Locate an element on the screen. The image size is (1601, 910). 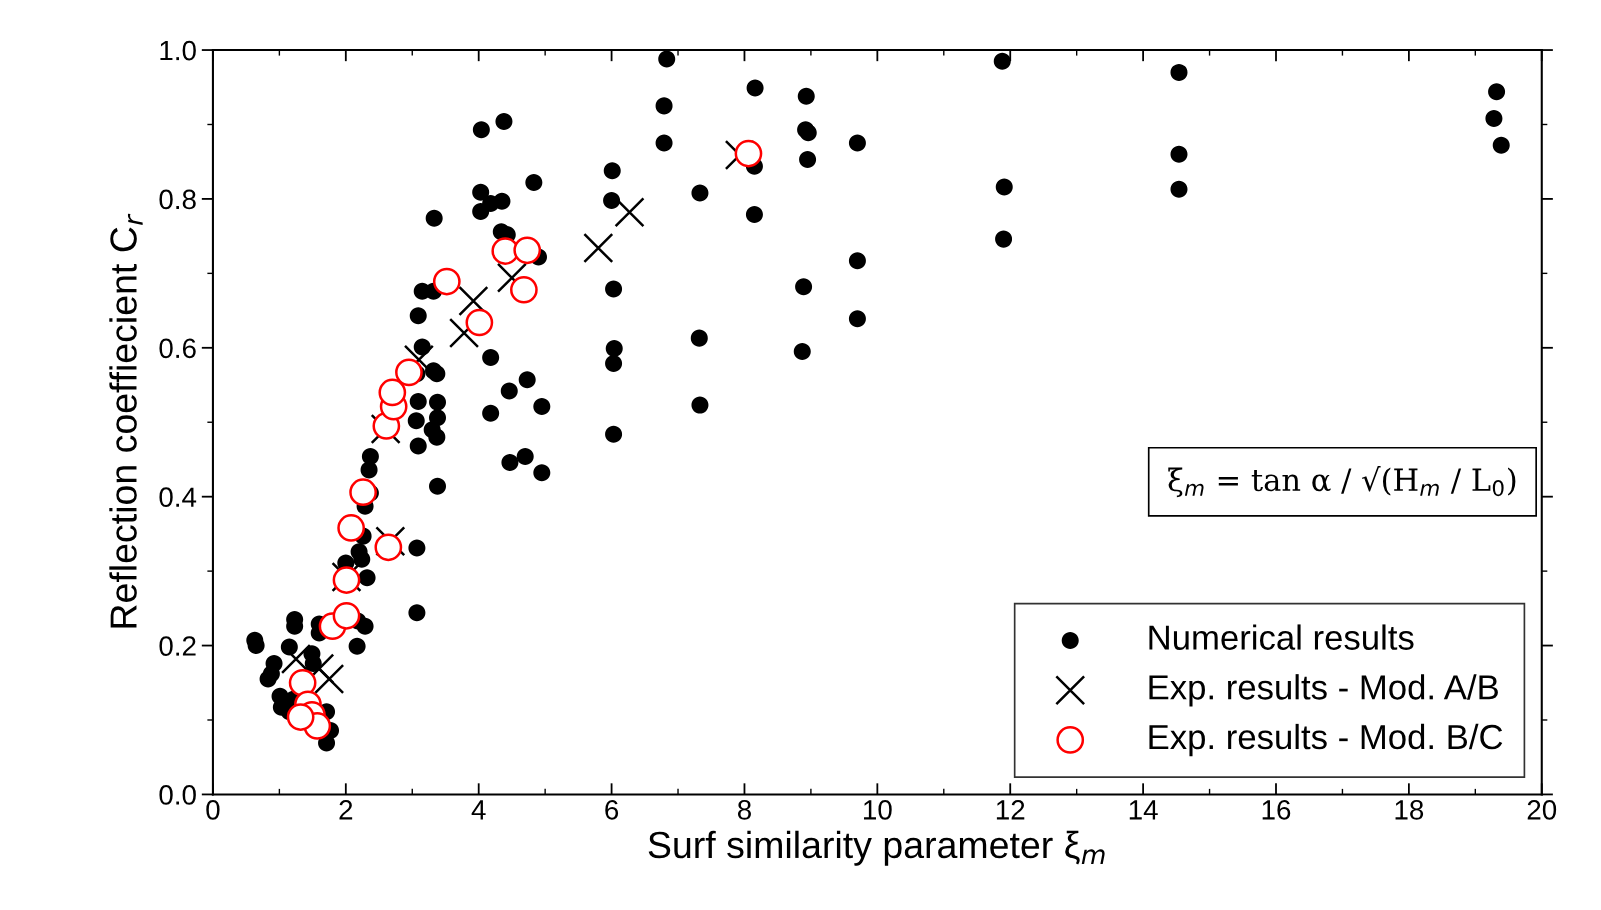
x-axis-title: Surf similarity parameter ξ$_{m}$ is located at coordinates (876, 848).